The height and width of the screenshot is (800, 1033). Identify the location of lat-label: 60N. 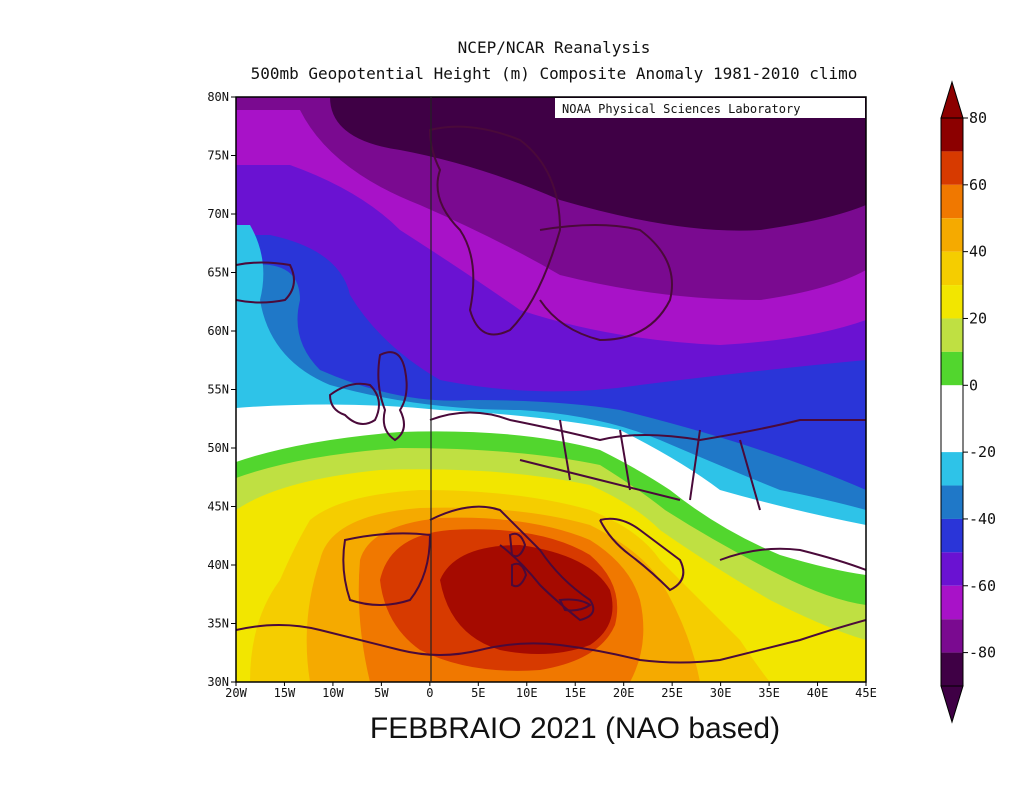
(218, 331).